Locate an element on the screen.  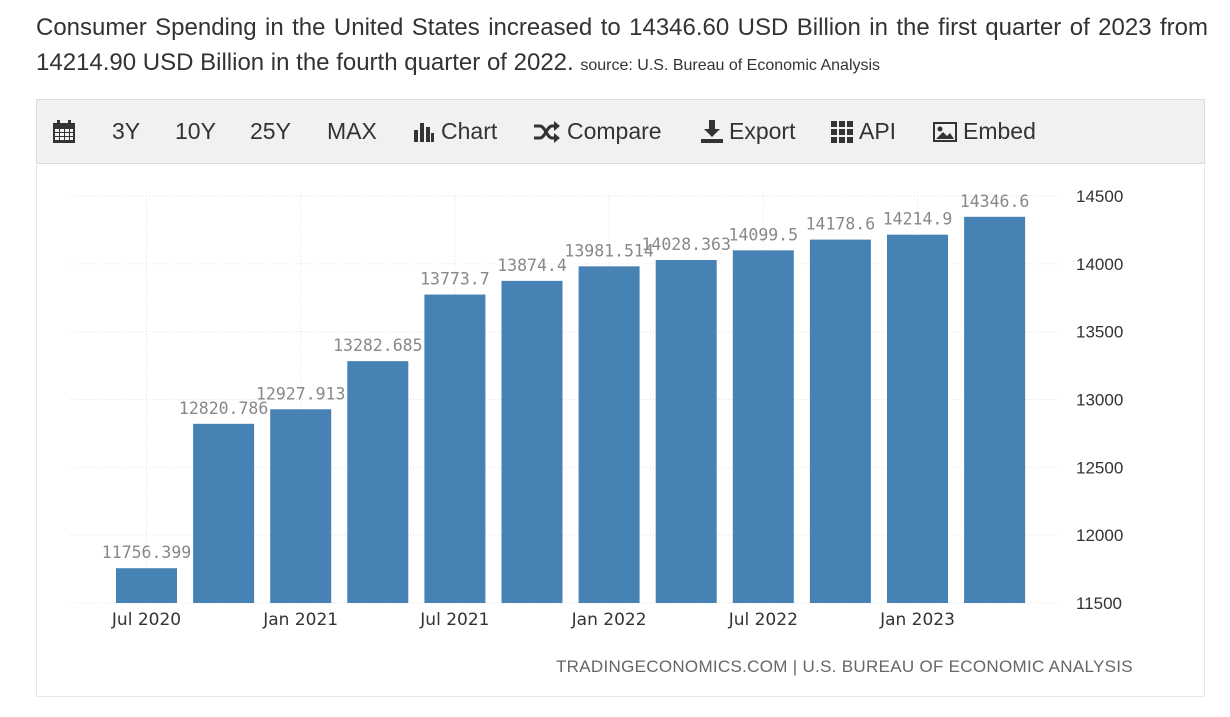
calendar-button is located at coordinates (64, 131).